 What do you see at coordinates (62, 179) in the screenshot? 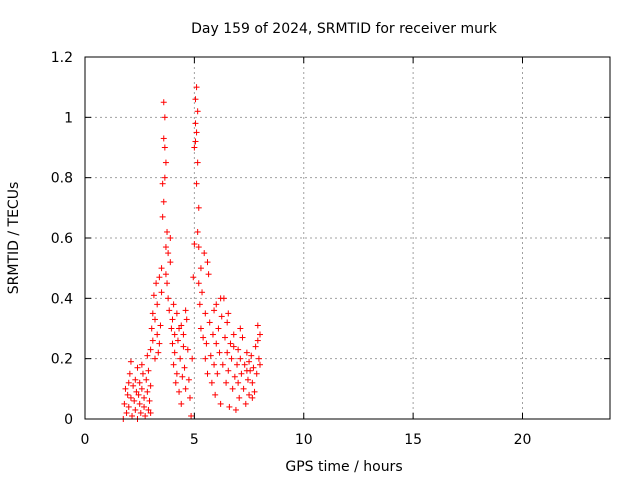
I see `y-tick-label: 0.8` at bounding box center [62, 179].